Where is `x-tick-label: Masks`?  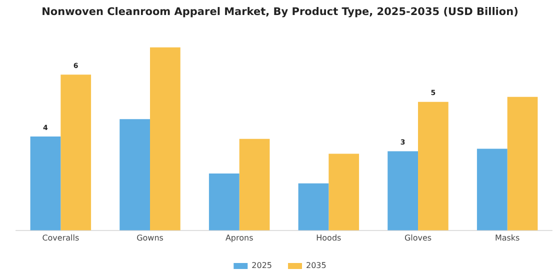 x-tick-label: Masks is located at coordinates (507, 237).